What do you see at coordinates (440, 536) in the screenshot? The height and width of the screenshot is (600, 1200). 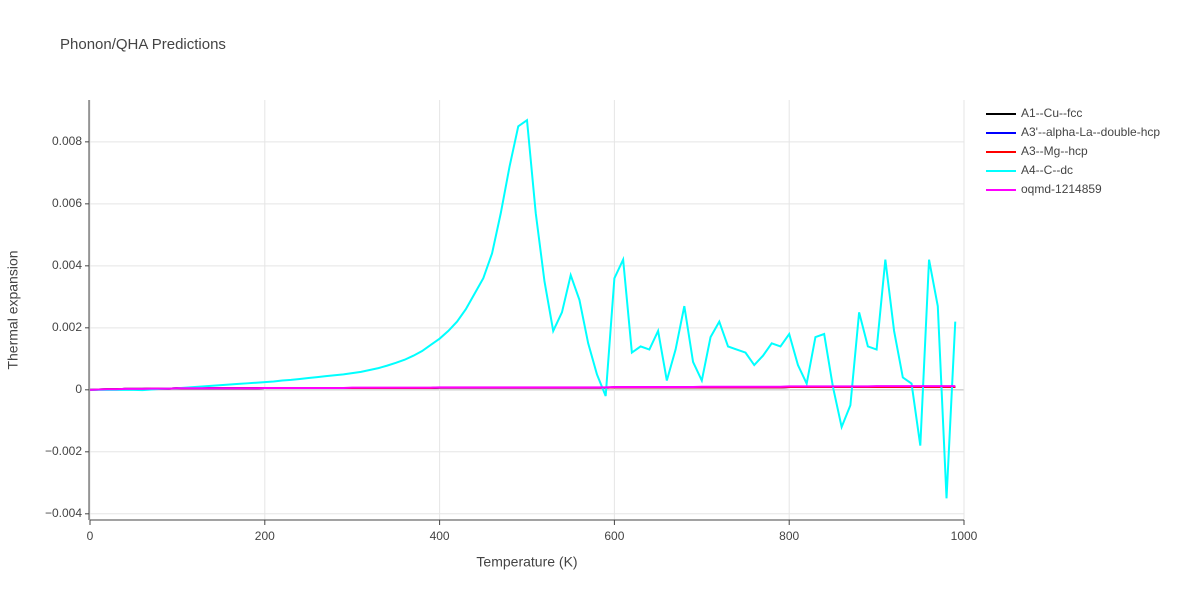 I see `x-tick-label: 400` at bounding box center [440, 536].